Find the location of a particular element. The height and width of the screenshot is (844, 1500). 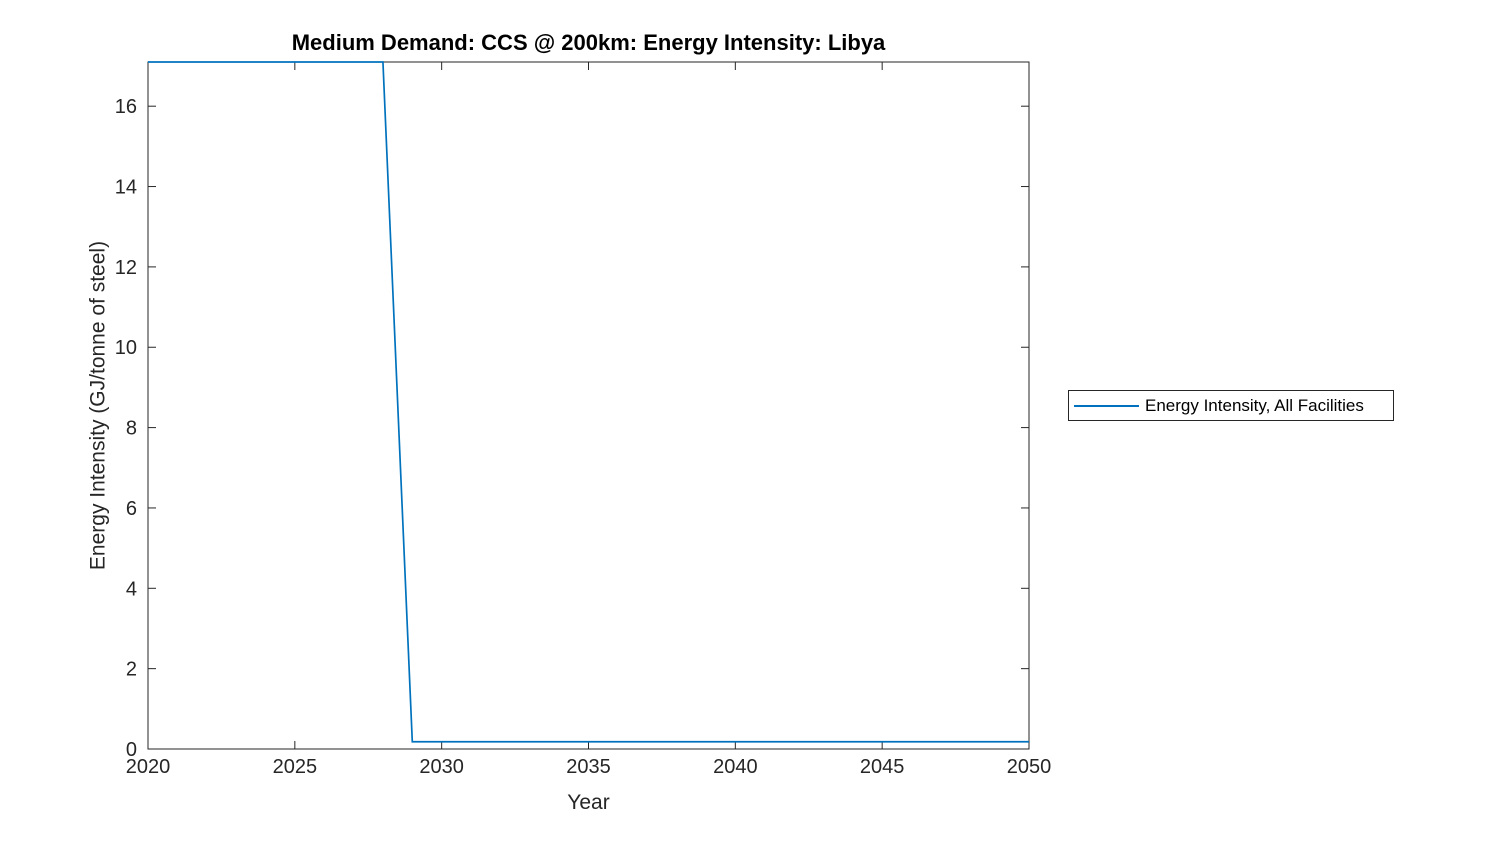

y-tick-label: 2 is located at coordinates (131, 670).